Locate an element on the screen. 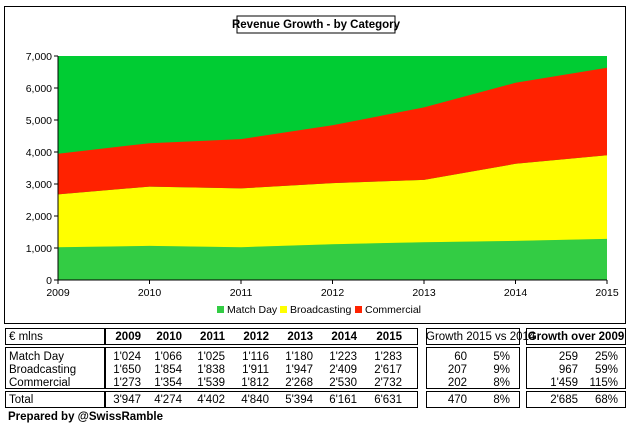  y-tick-label: 4,000 is located at coordinates (39, 153).